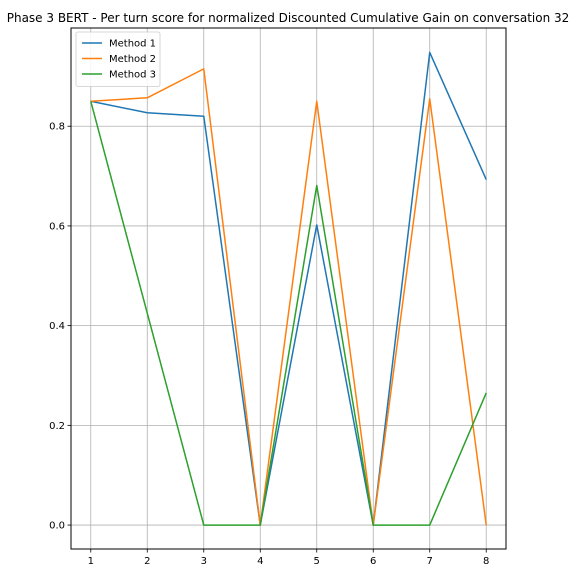 The image size is (576, 576). What do you see at coordinates (57, 526) in the screenshot?
I see `y-tick-label: 0.0` at bounding box center [57, 526].